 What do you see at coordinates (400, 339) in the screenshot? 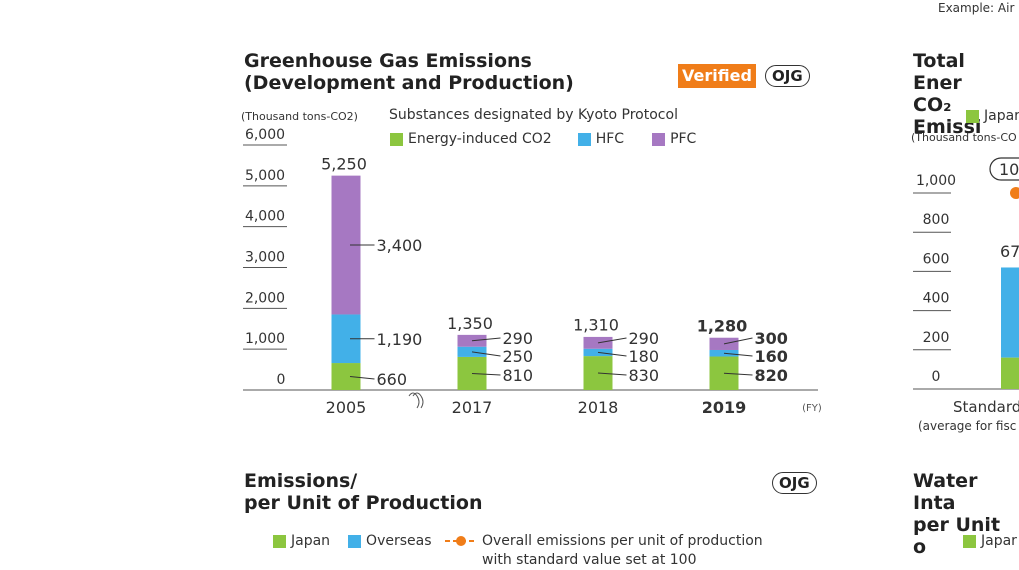
I see `value-label: 1,190` at bounding box center [400, 339].